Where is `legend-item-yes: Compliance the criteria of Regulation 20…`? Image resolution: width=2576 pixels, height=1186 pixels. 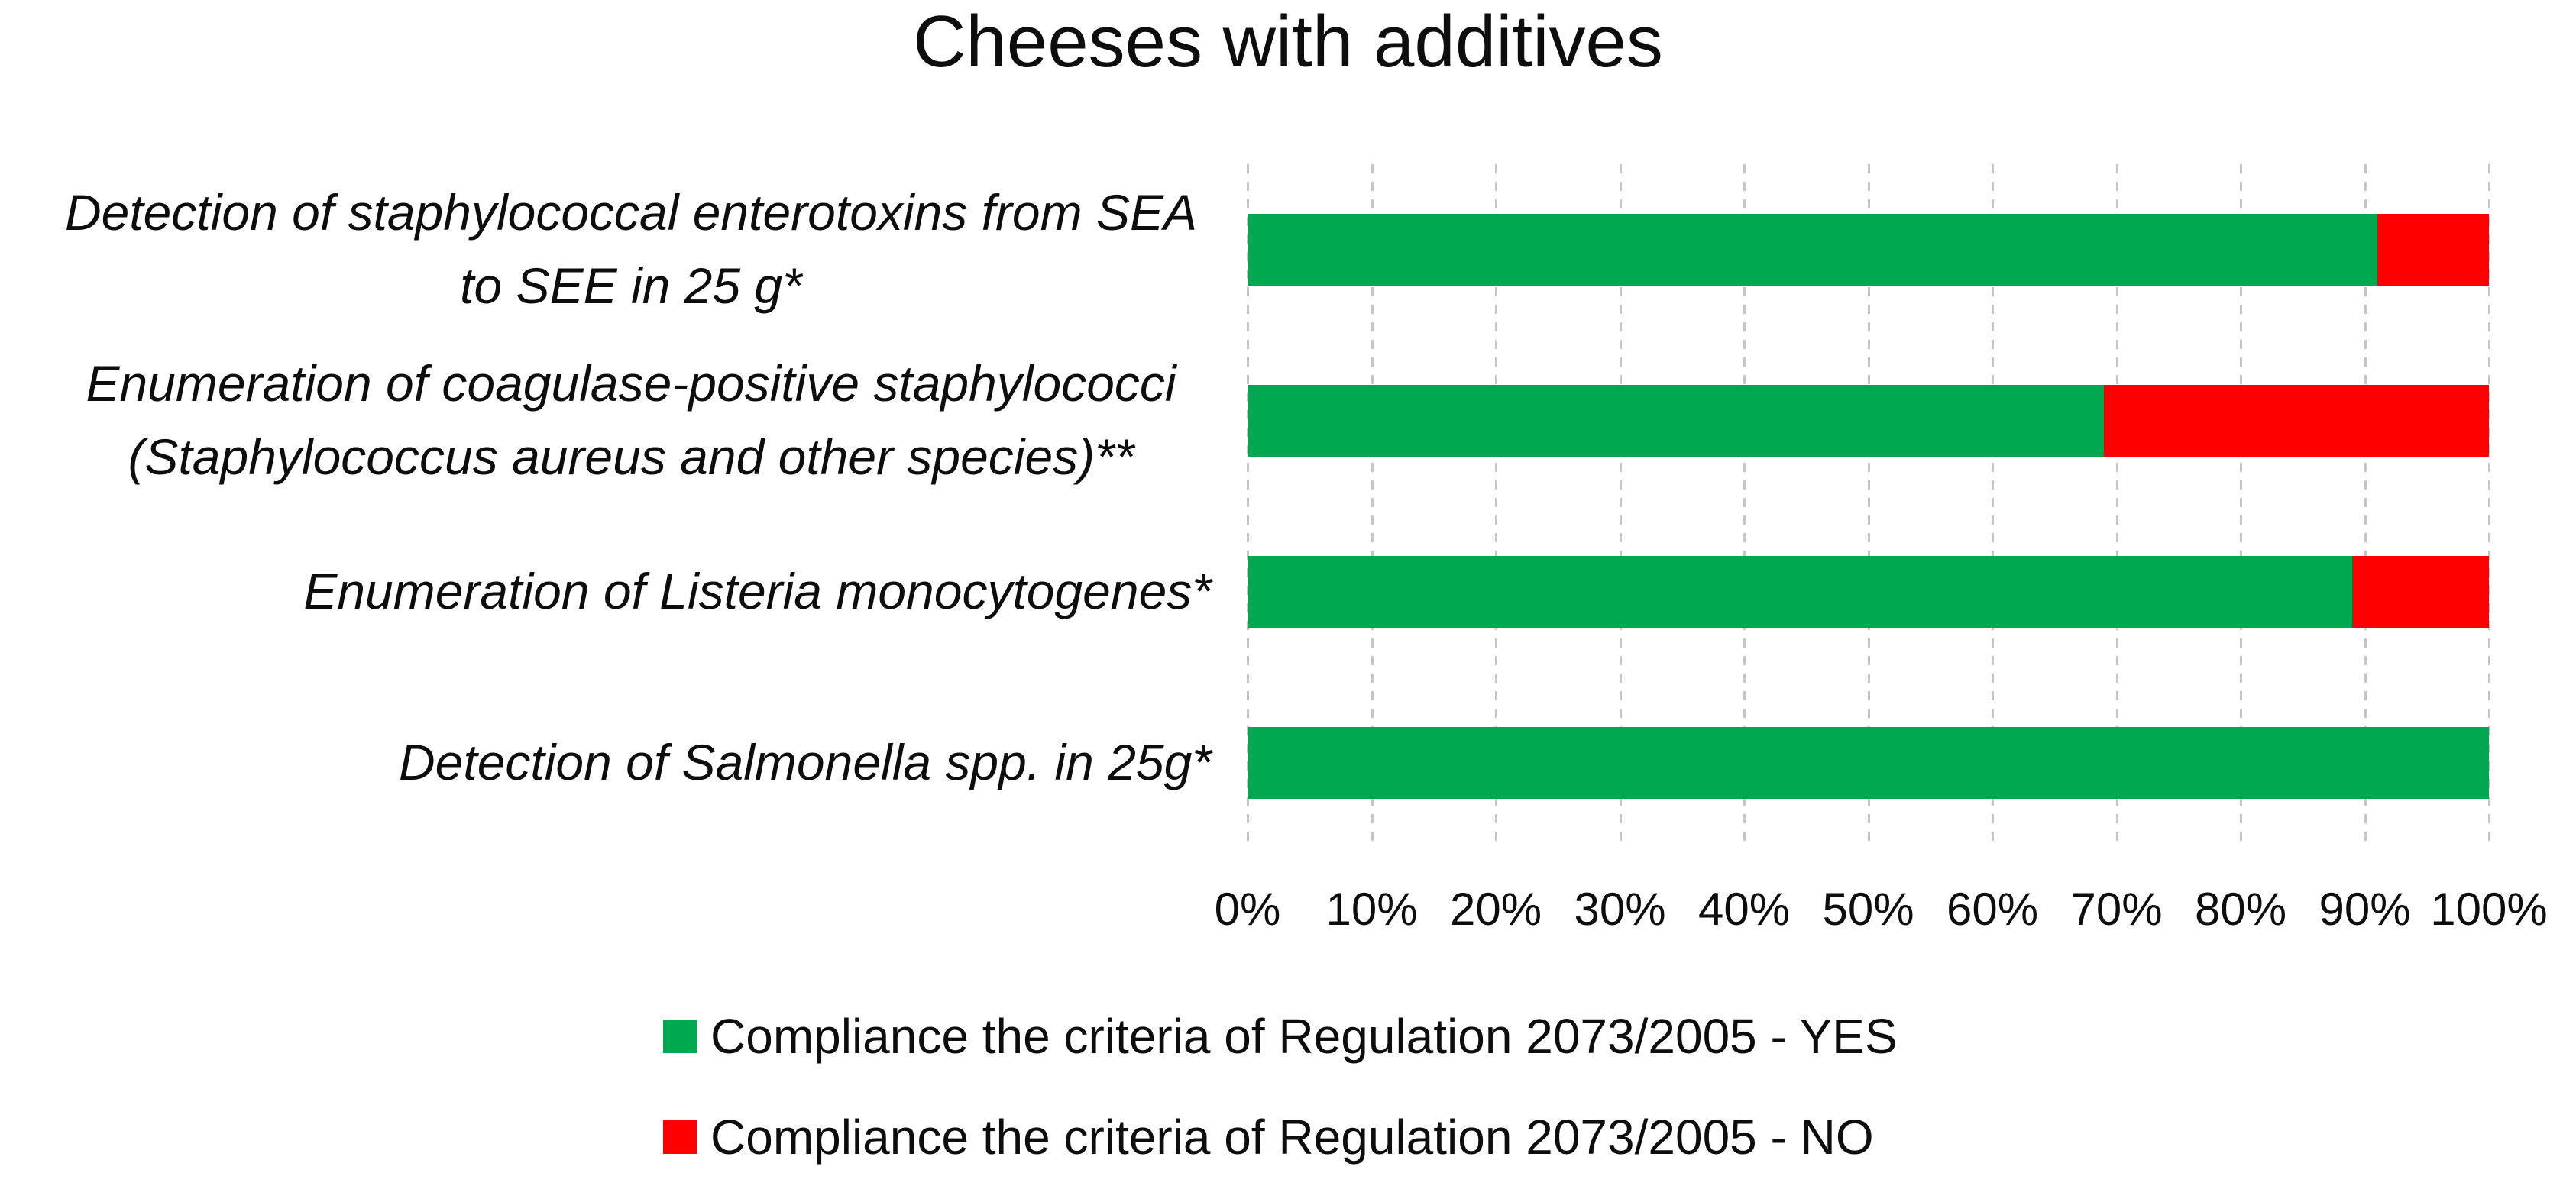
legend-item-yes: Compliance the criteria of Regulation 20… is located at coordinates (1280, 1036).